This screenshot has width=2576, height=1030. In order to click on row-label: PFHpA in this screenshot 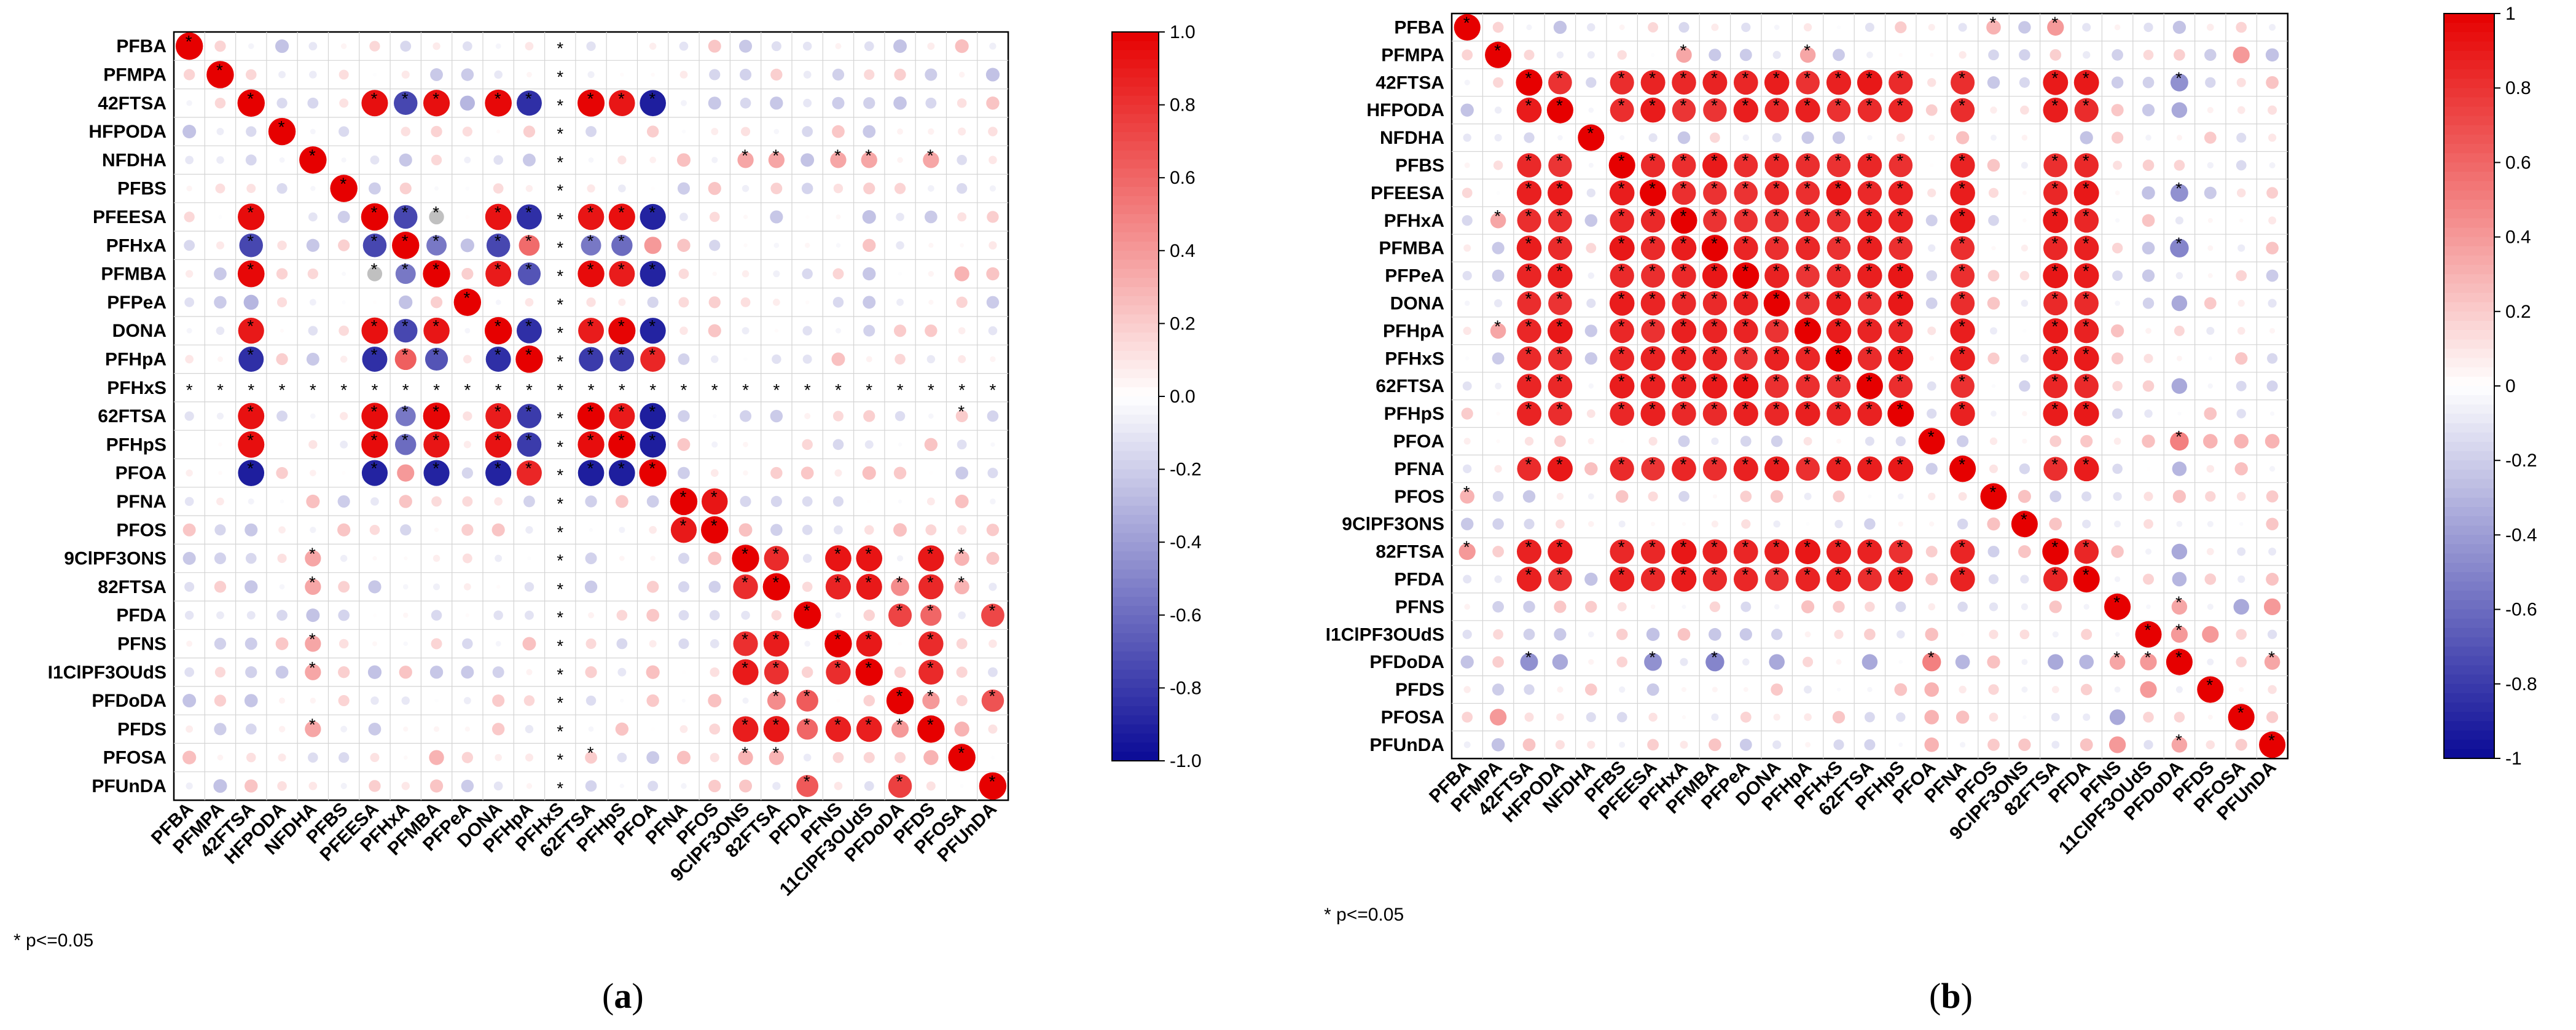, I will do `click(1414, 331)`.